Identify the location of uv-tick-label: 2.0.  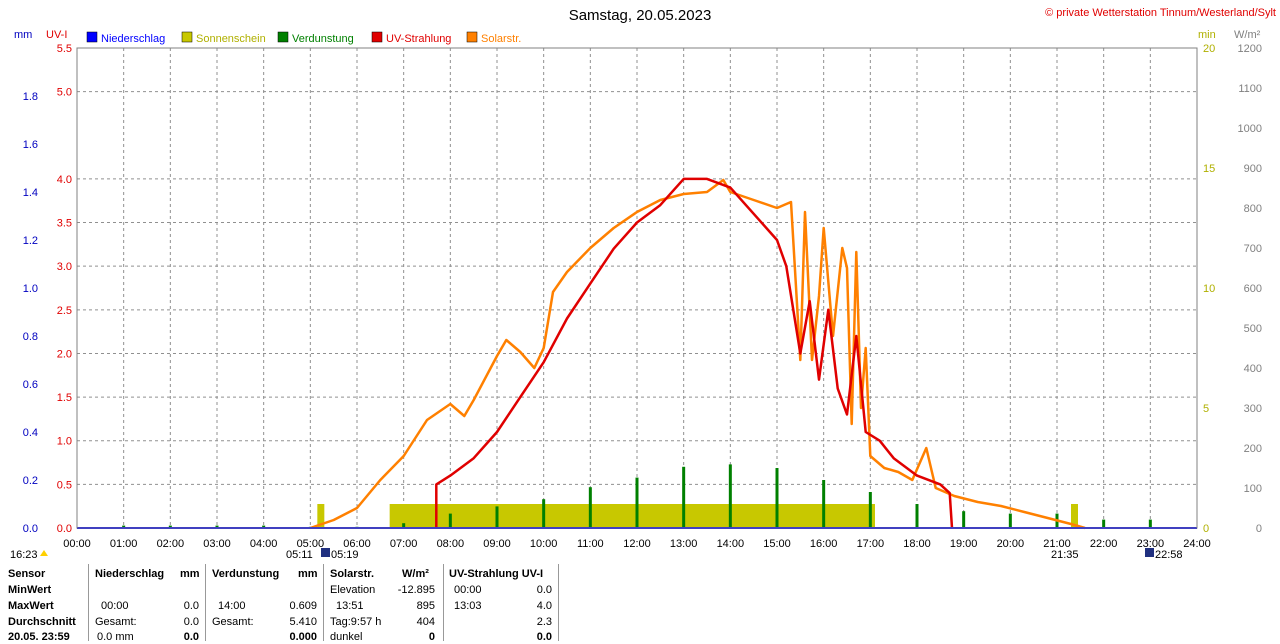
(64, 354).